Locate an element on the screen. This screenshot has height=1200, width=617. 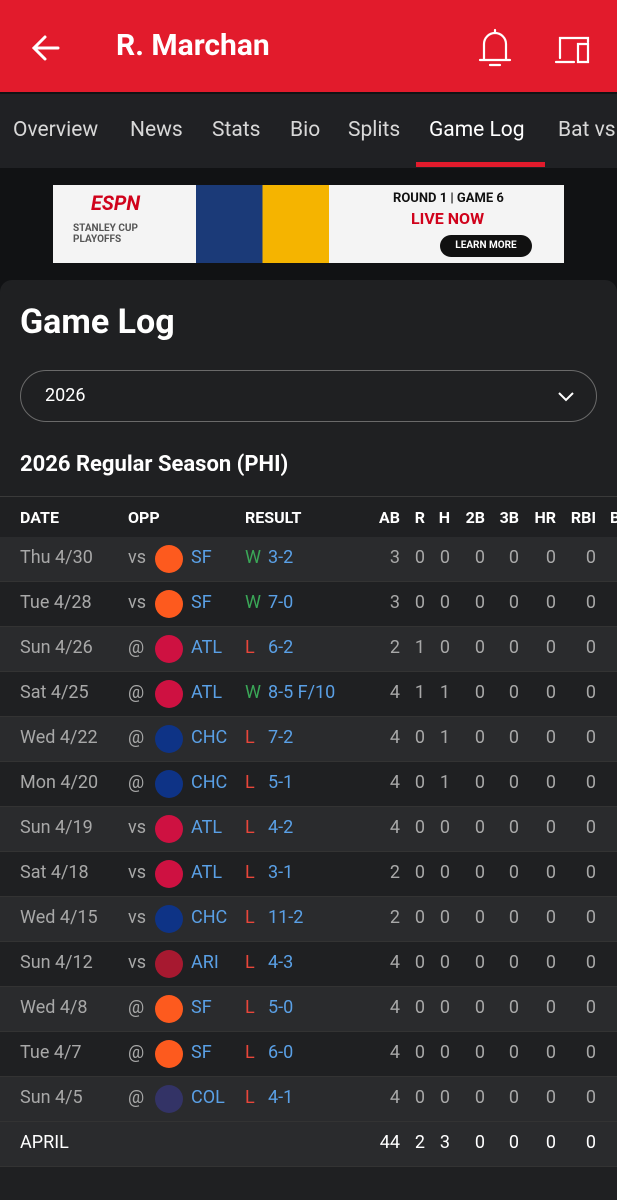
game-row: Tue 4/28 vs SF W 7-0 3 0 0 0 0 0 0 is located at coordinates (308, 604).